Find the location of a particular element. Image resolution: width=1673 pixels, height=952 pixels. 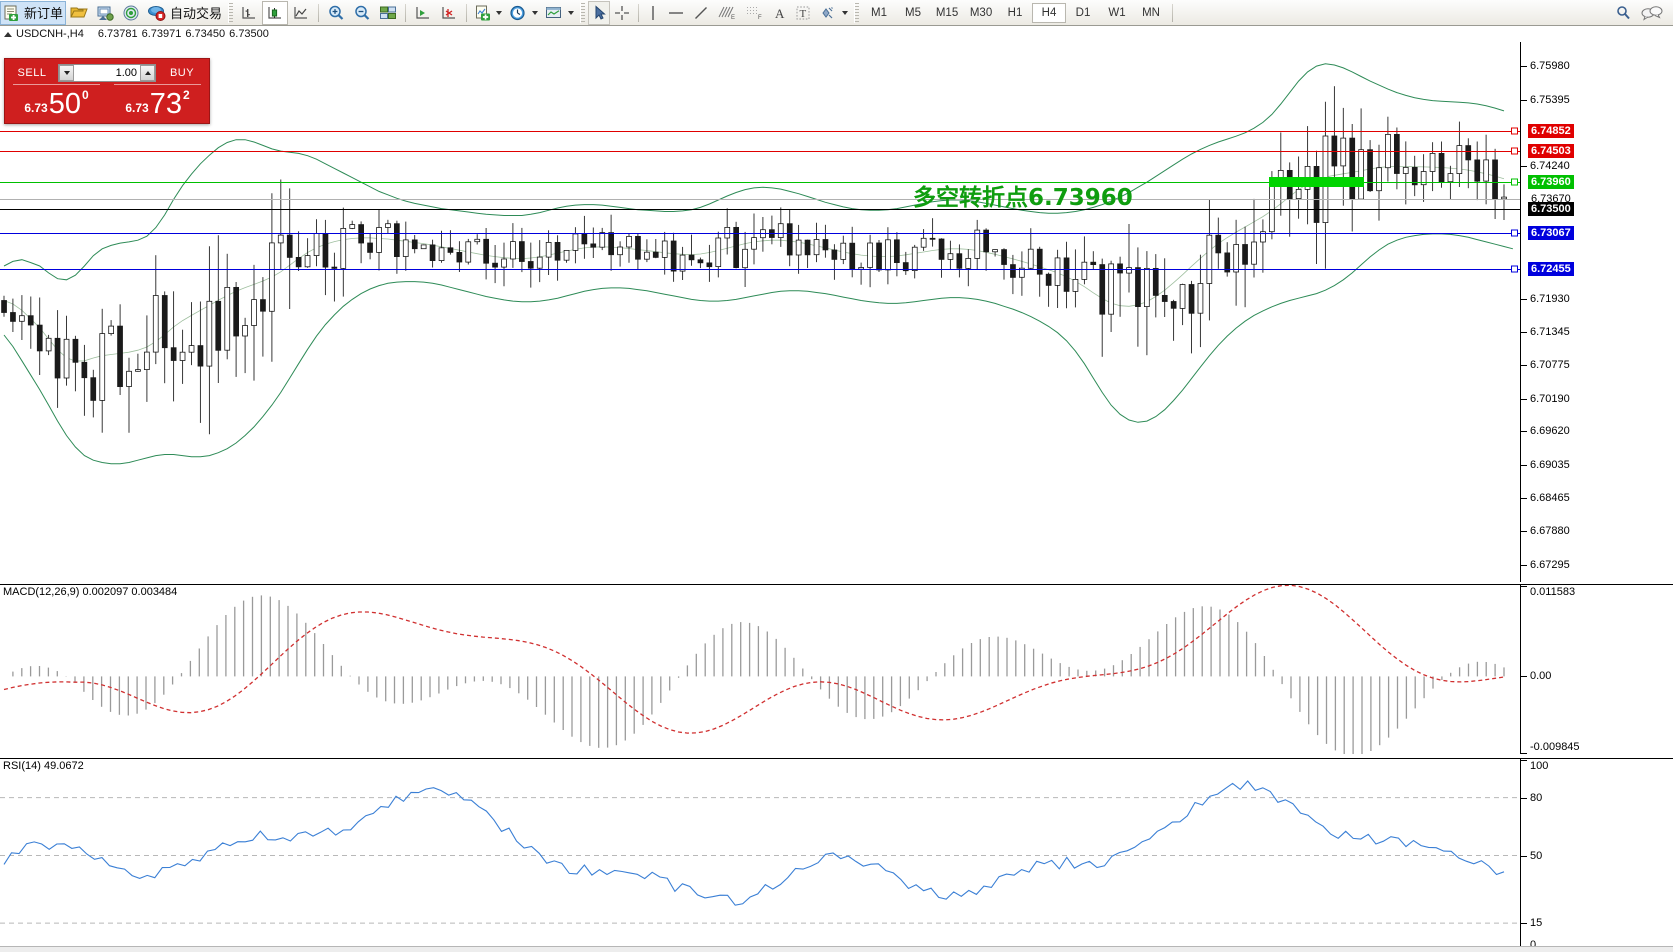

chat-button is located at coordinates (1652, 13).